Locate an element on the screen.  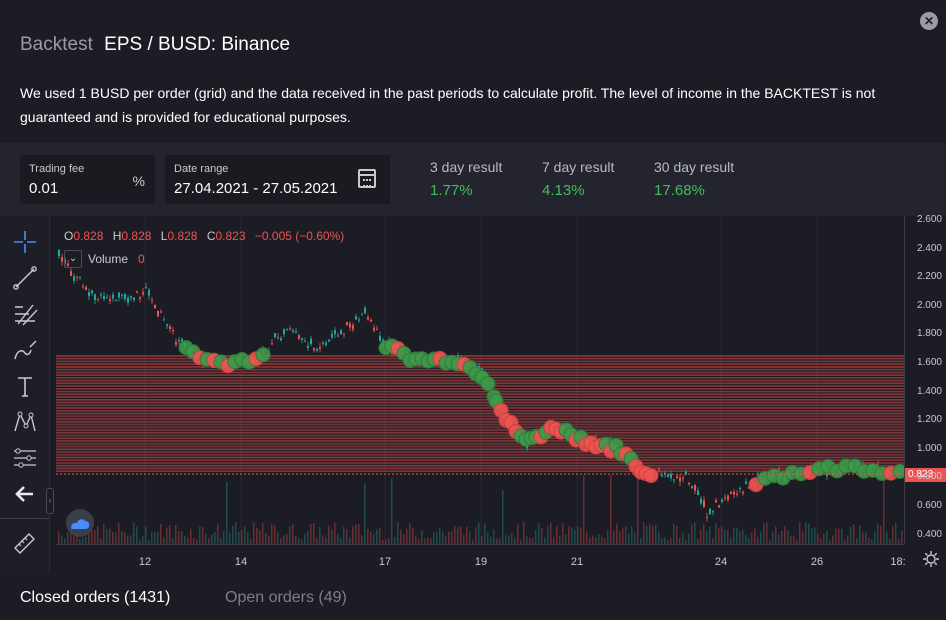
date-range-field: Date range 27.04.2021 - 27.05.2021 is located at coordinates (277, 179).